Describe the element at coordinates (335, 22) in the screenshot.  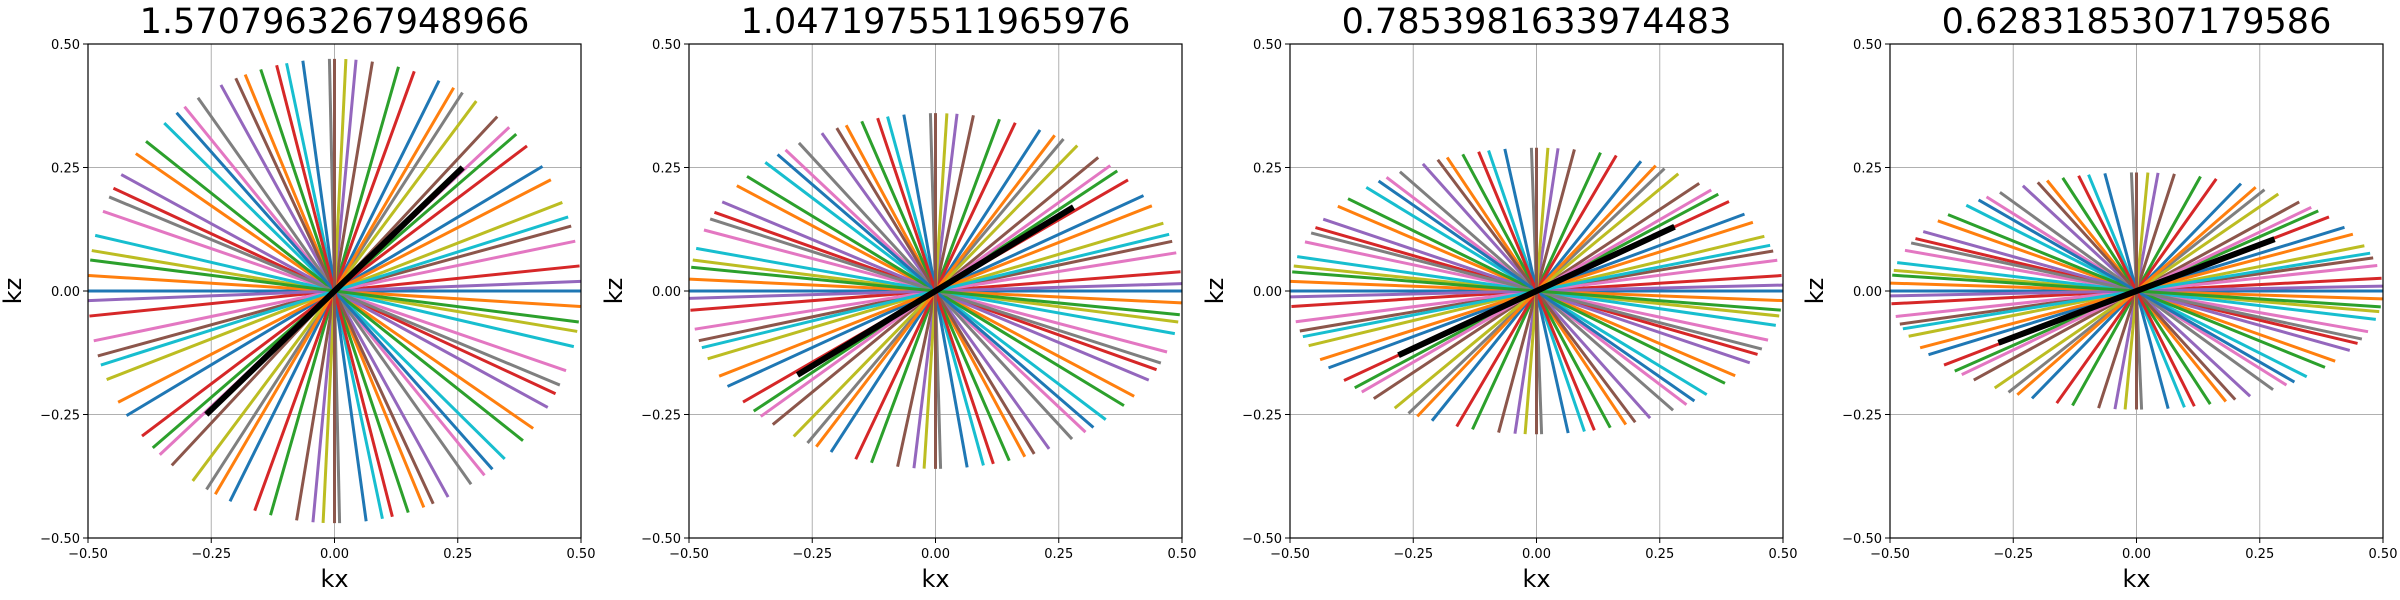
I see `chart-title: 1.5707963267948966` at that location.